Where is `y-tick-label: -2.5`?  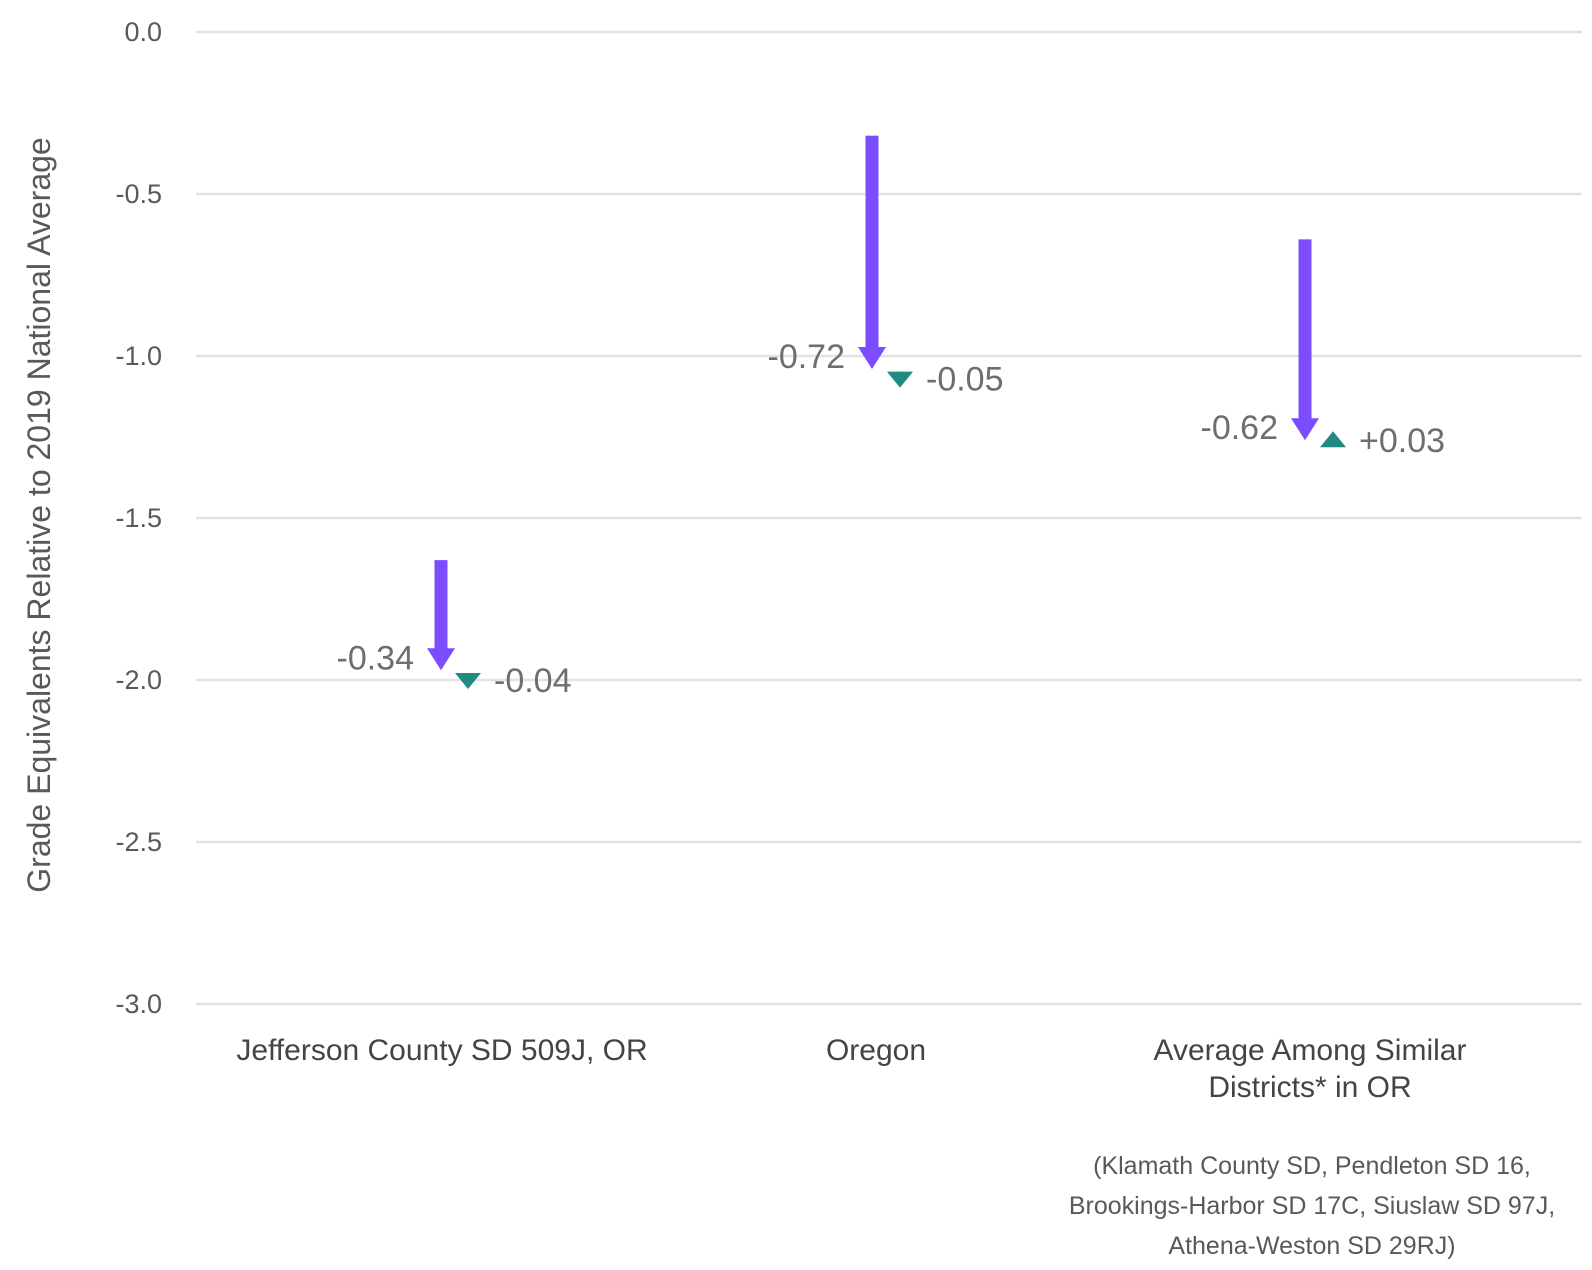
y-tick-label: -2.5 is located at coordinates (138, 842).